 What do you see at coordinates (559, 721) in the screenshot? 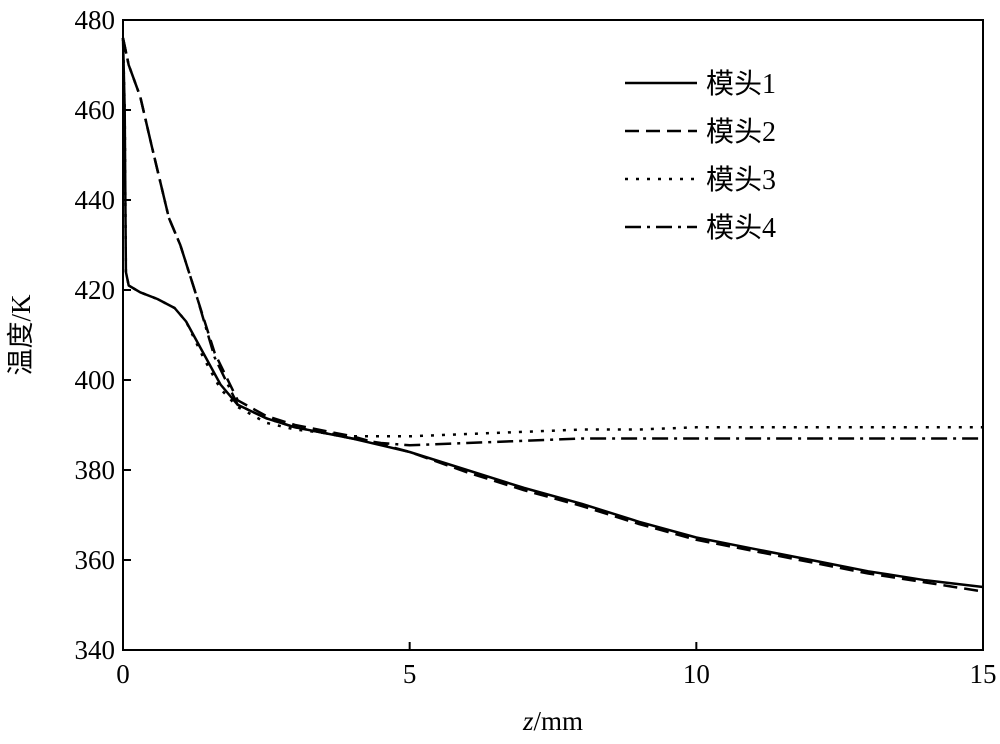
I see `x-axis-unit: /mm` at bounding box center [559, 721].